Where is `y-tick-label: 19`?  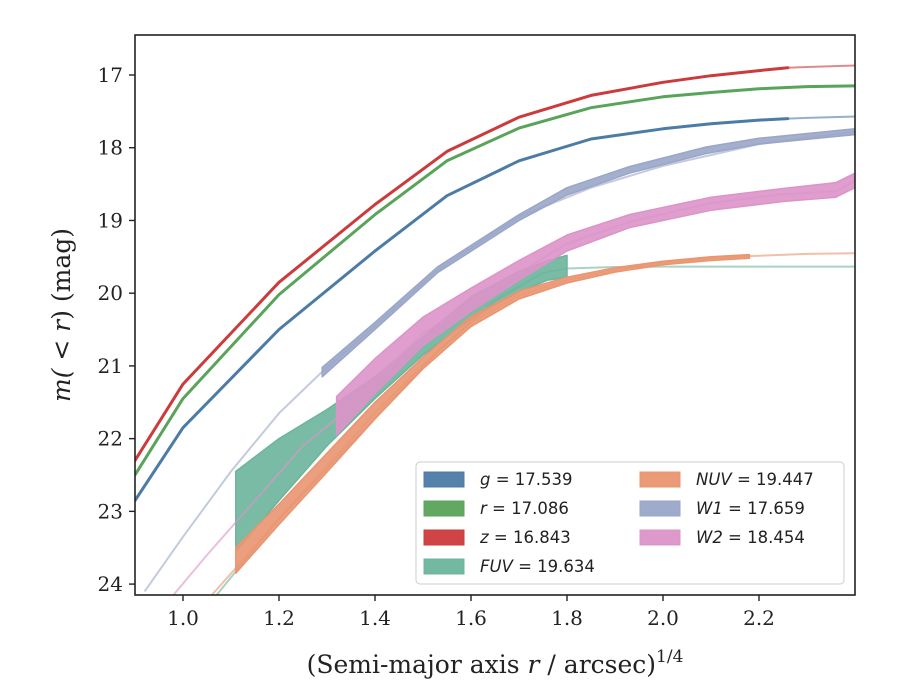 y-tick-label: 19 is located at coordinates (110, 220).